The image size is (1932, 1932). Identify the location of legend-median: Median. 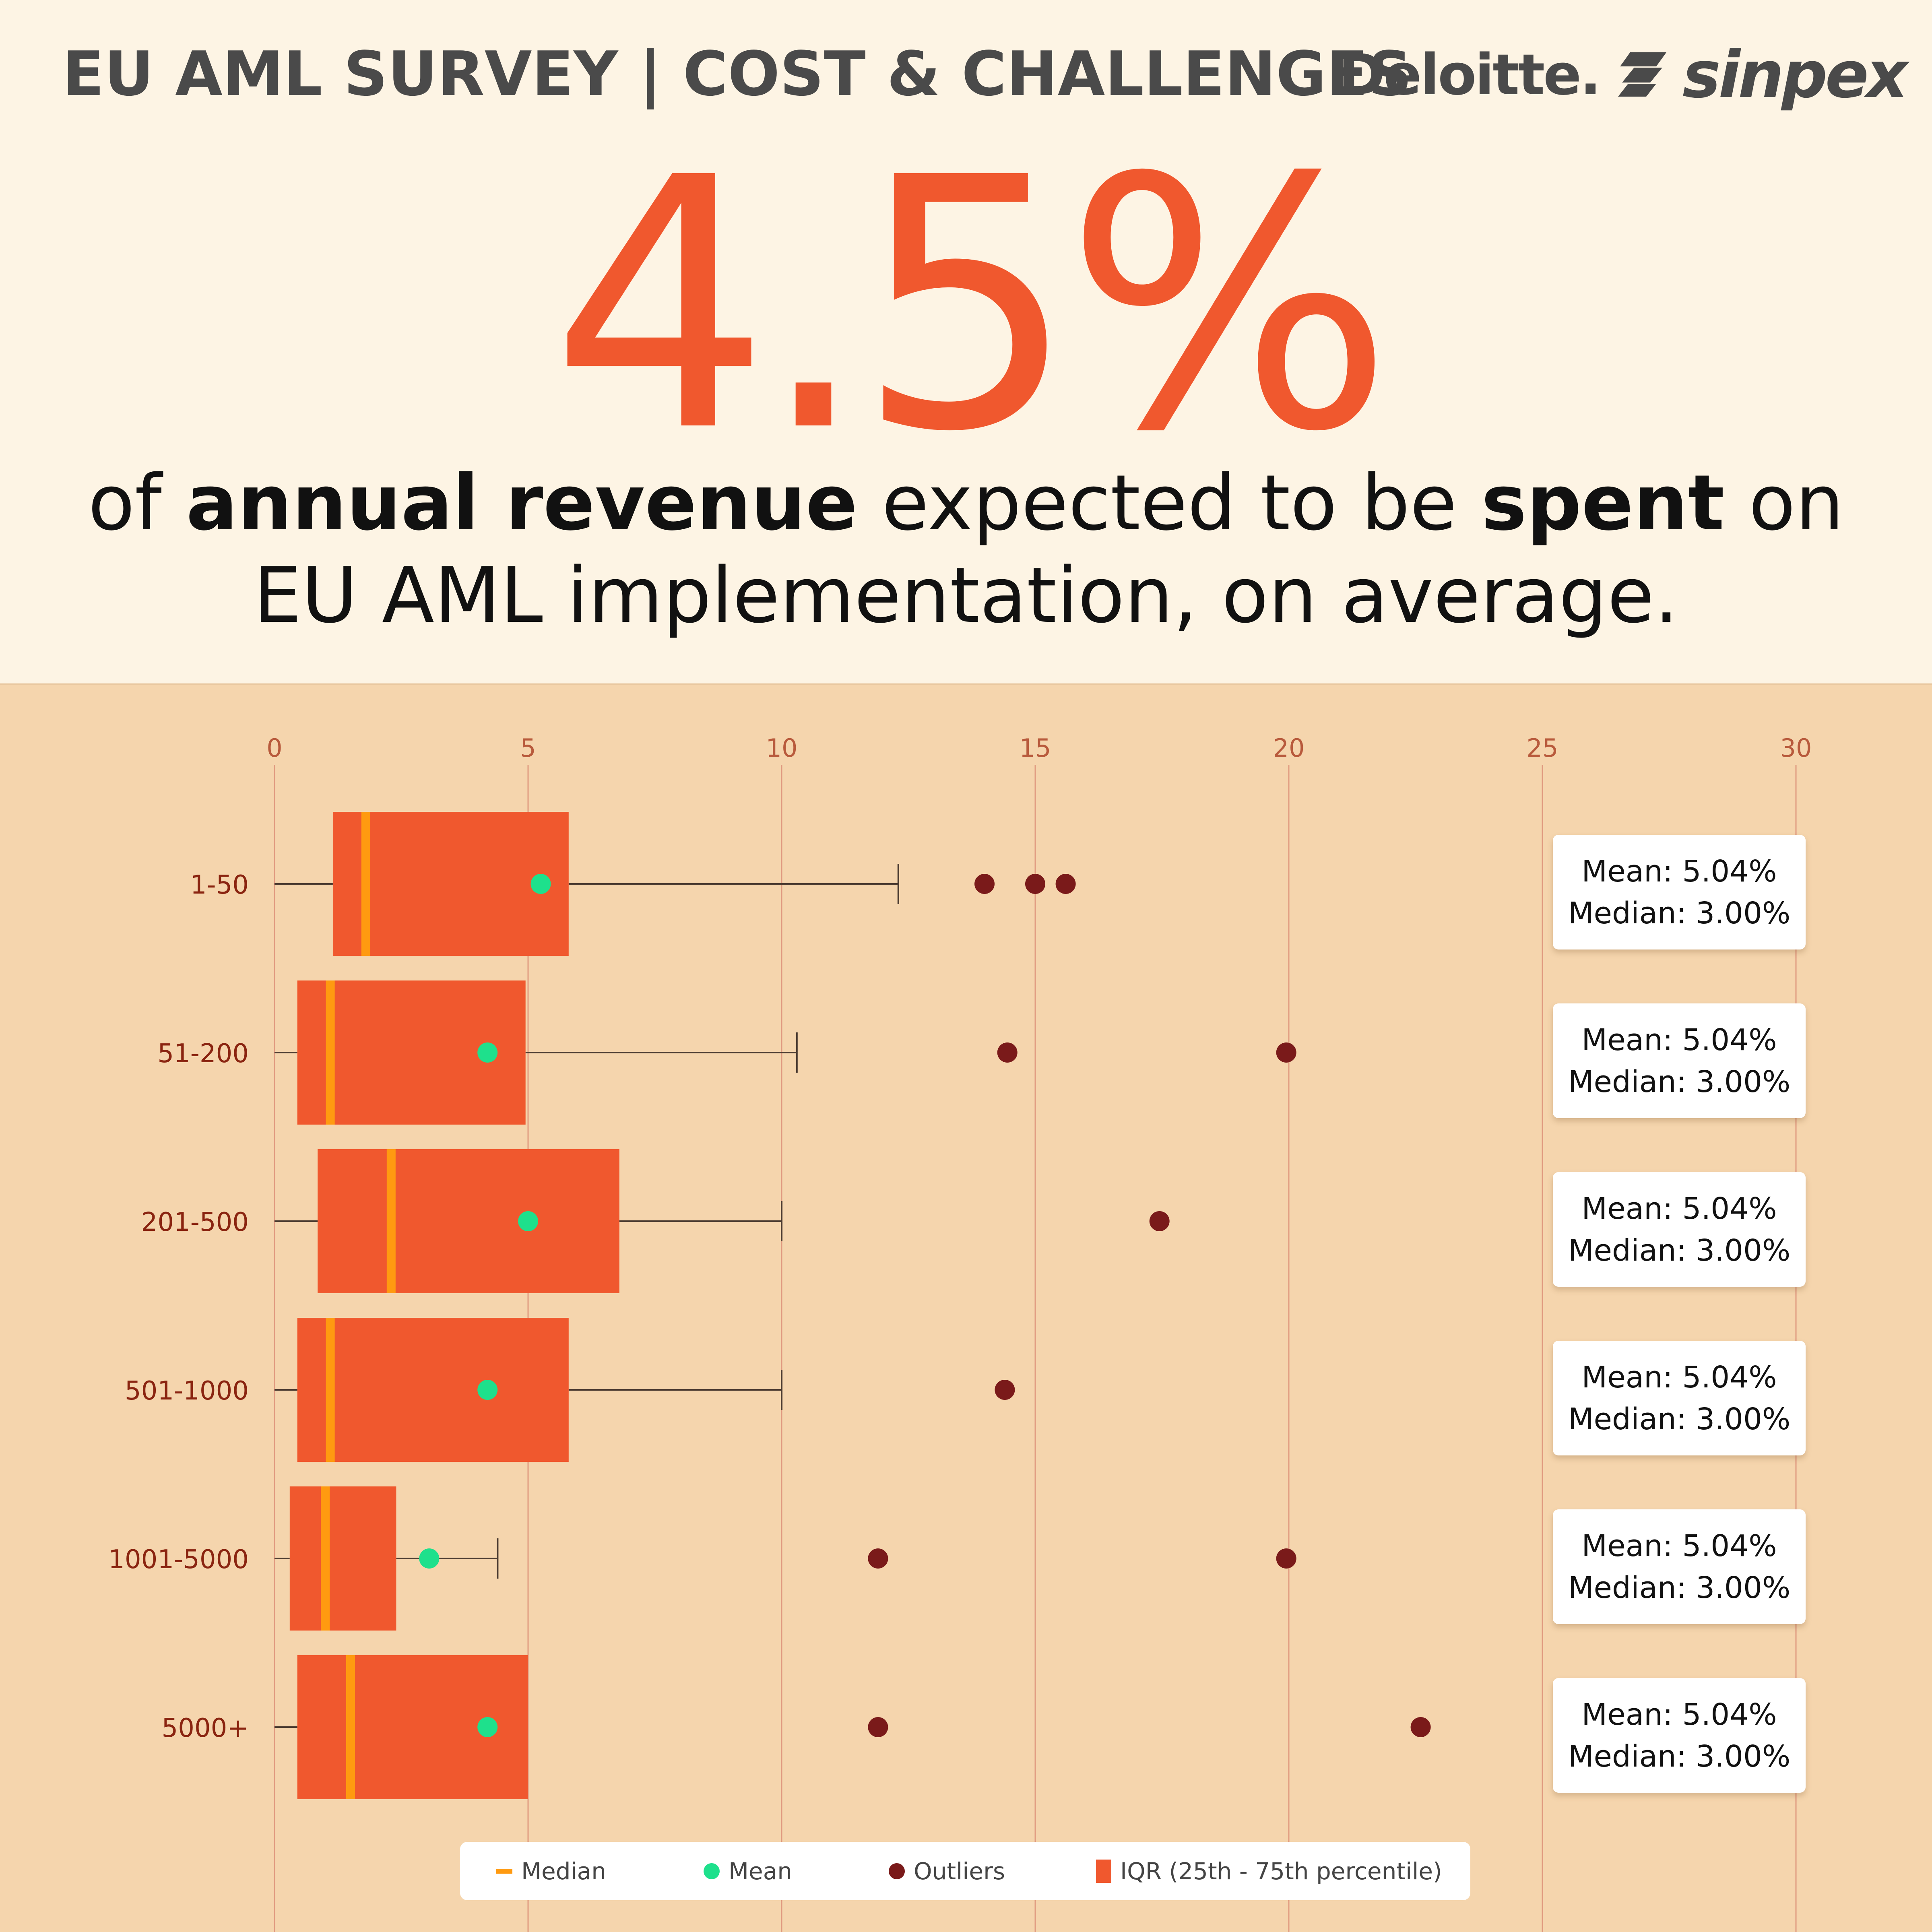
(551, 1871).